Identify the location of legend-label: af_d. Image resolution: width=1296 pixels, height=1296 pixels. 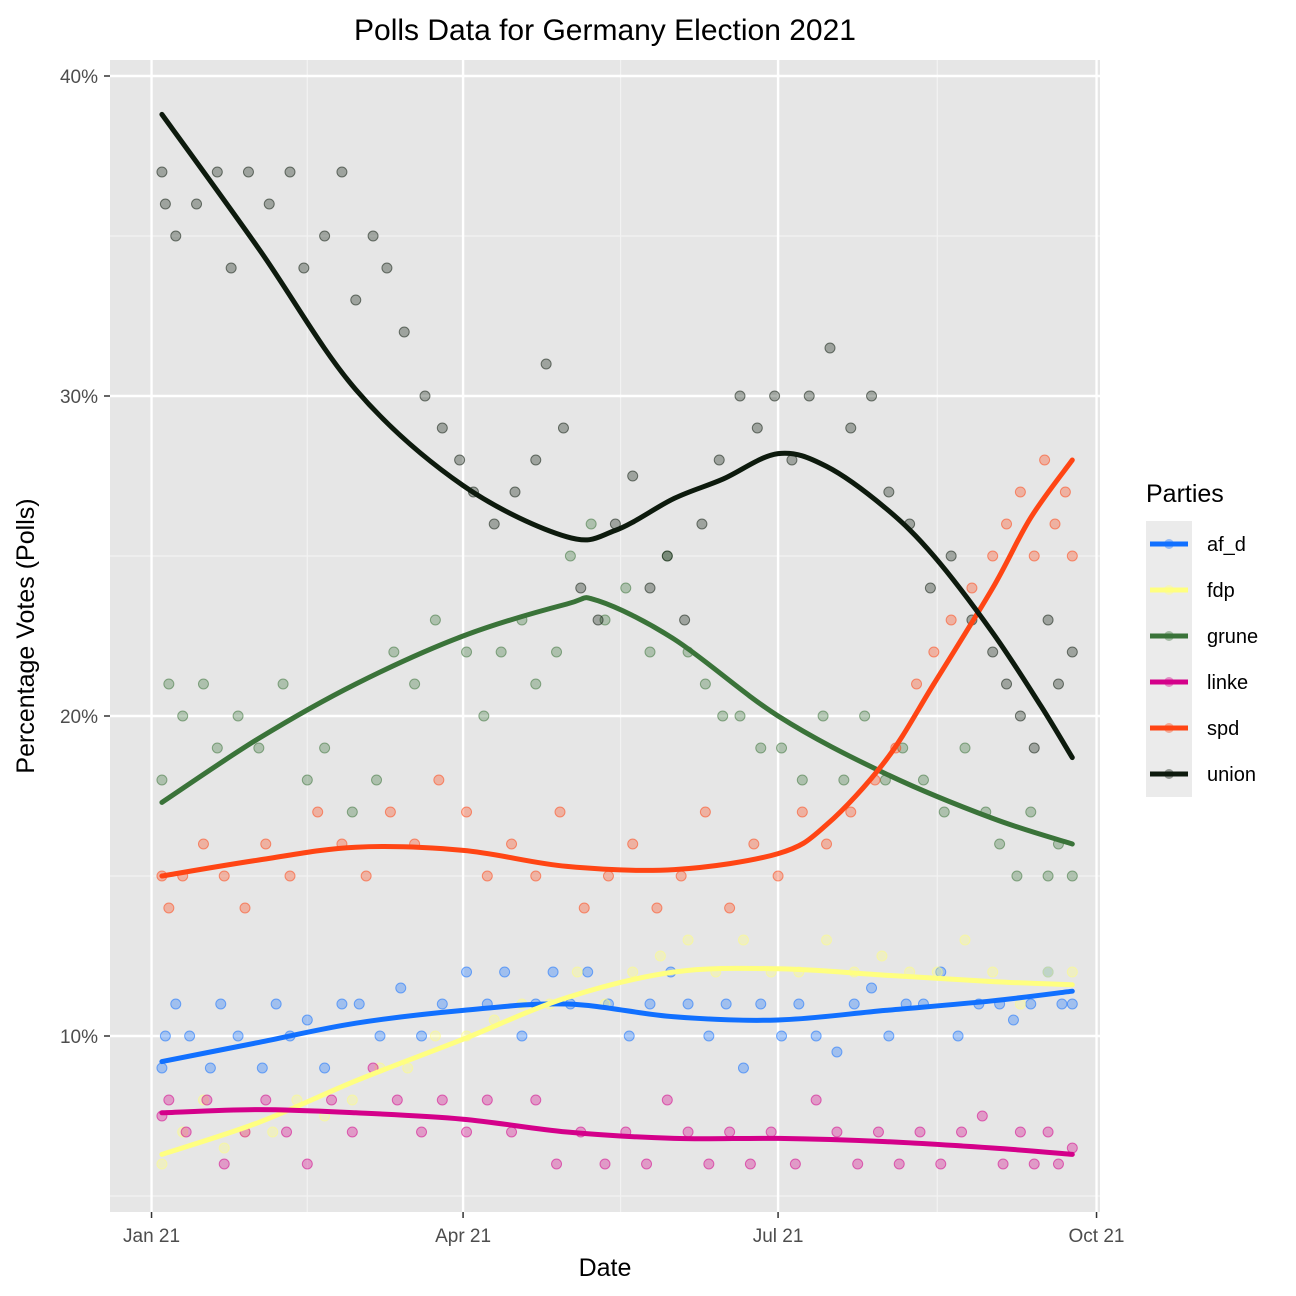
(1226, 545).